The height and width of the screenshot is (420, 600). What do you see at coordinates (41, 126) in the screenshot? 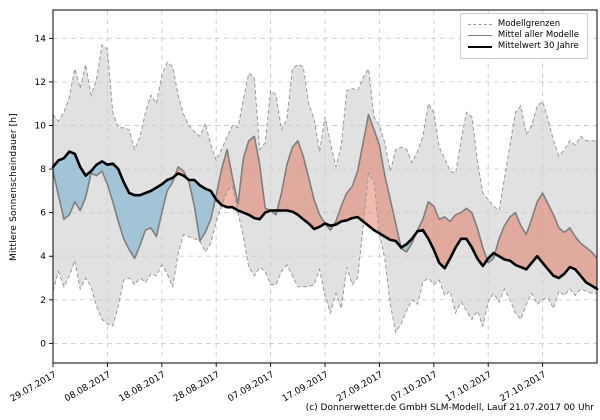
I see `y-tick-label: 10` at bounding box center [41, 126].